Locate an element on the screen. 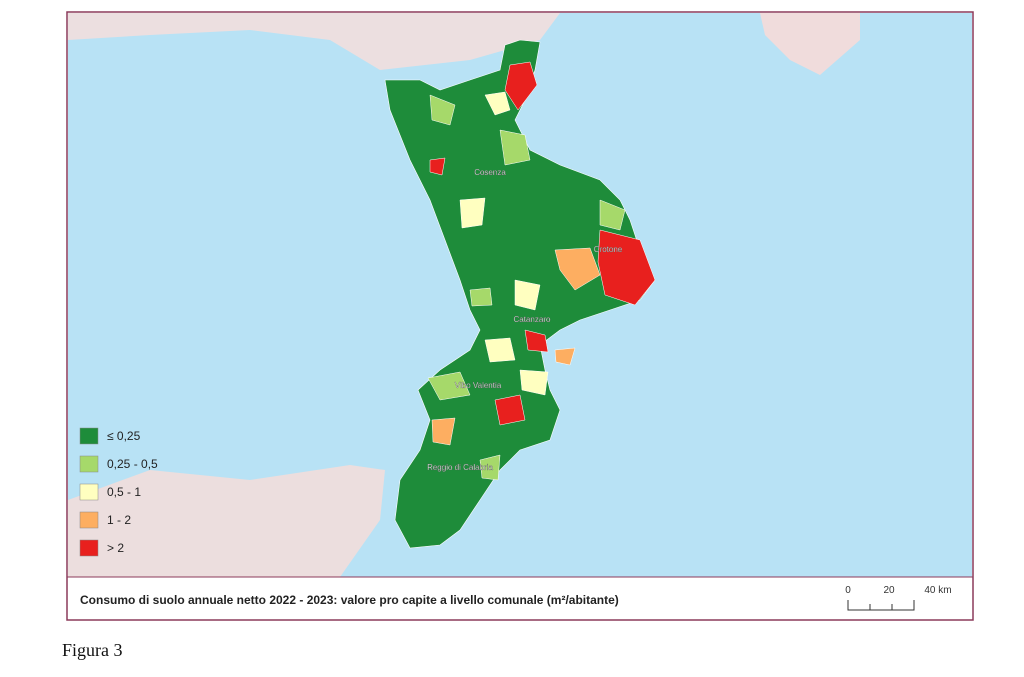  legend: ≤ 0,25 0,25 - 0,5 0,5 - 1 1 - 2 > 2 is located at coordinates (118, 492).